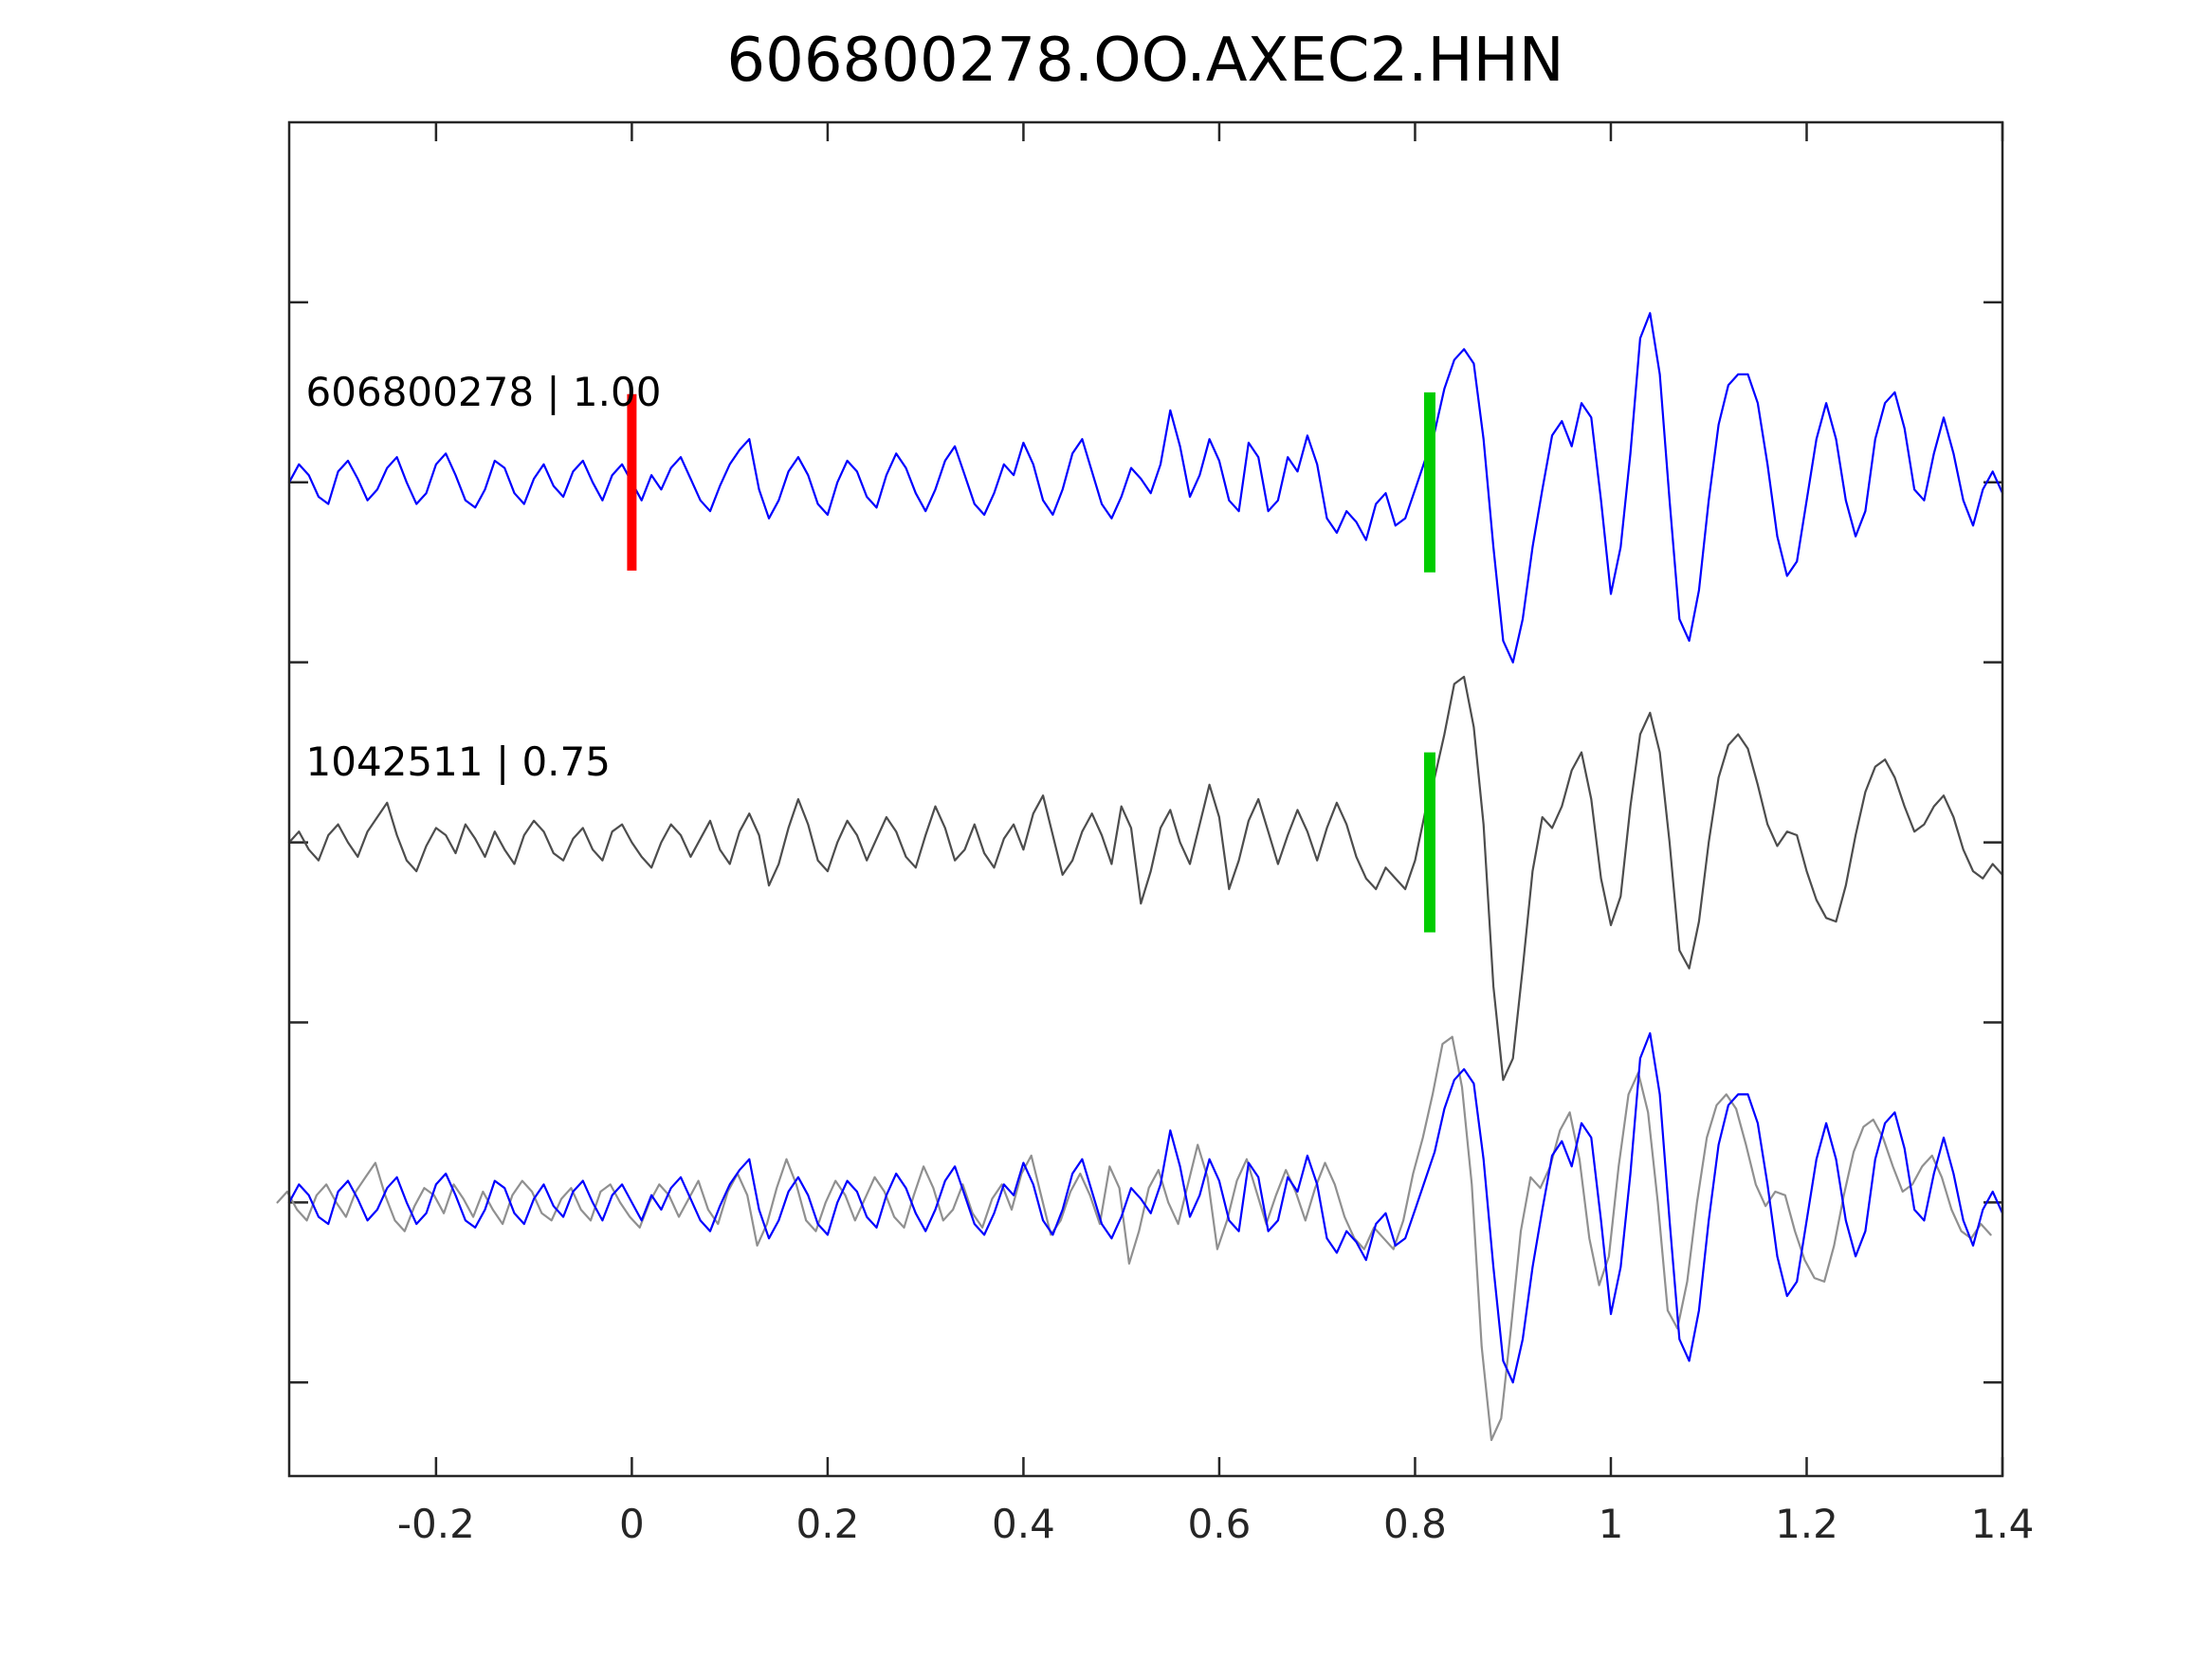 The image size is (2212, 1659). Describe the element at coordinates (484, 392) in the screenshot. I see `trace-label-606800278: 606800278 | 1.00` at that location.